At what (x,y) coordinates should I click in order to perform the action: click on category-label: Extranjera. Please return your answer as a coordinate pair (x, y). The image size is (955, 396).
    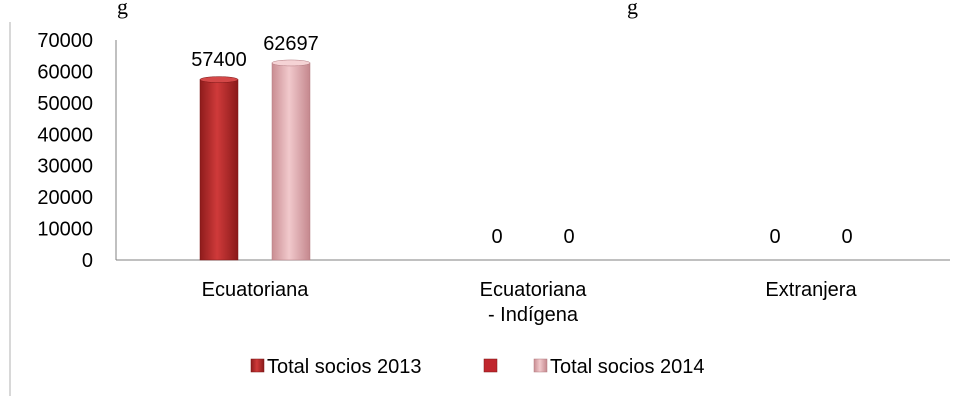
    Looking at the image, I should click on (811, 290).